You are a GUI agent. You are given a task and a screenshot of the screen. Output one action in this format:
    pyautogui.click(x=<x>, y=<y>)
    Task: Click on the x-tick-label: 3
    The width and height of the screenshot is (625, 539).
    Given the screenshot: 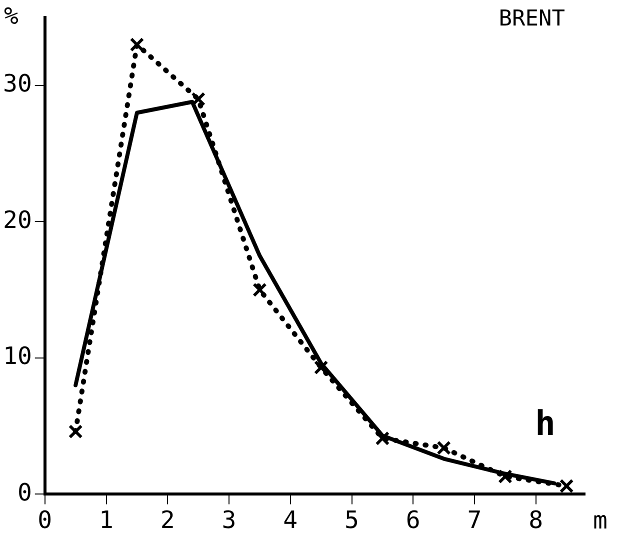 What is the action you would take?
    pyautogui.click(x=229, y=520)
    